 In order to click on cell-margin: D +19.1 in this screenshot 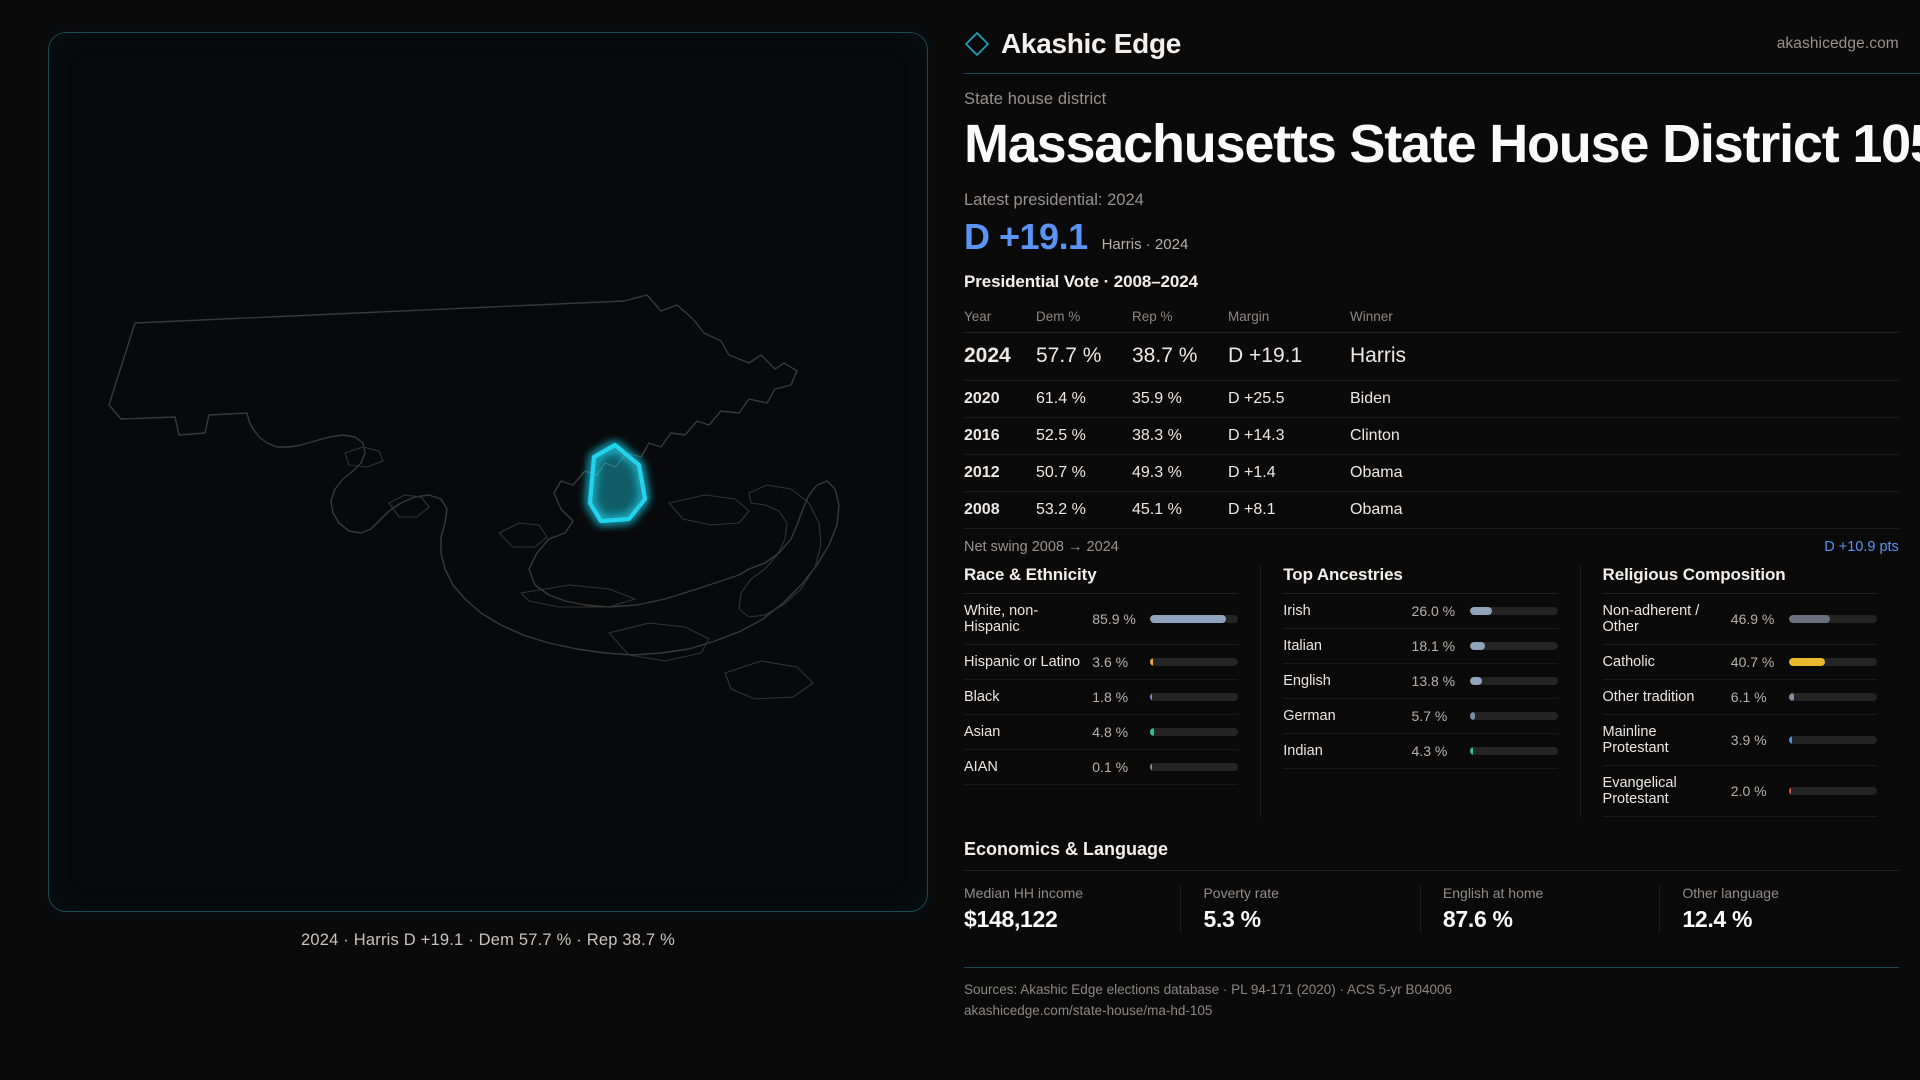, I will do `click(1289, 357)`.